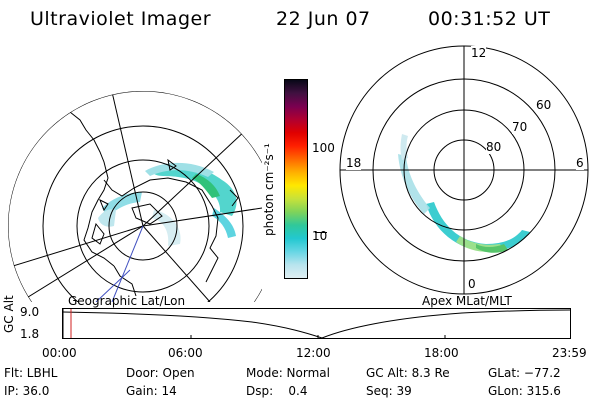 The height and width of the screenshot is (400, 600). I want to click on info-dsp: Dsp: 0.4, so click(277, 391).